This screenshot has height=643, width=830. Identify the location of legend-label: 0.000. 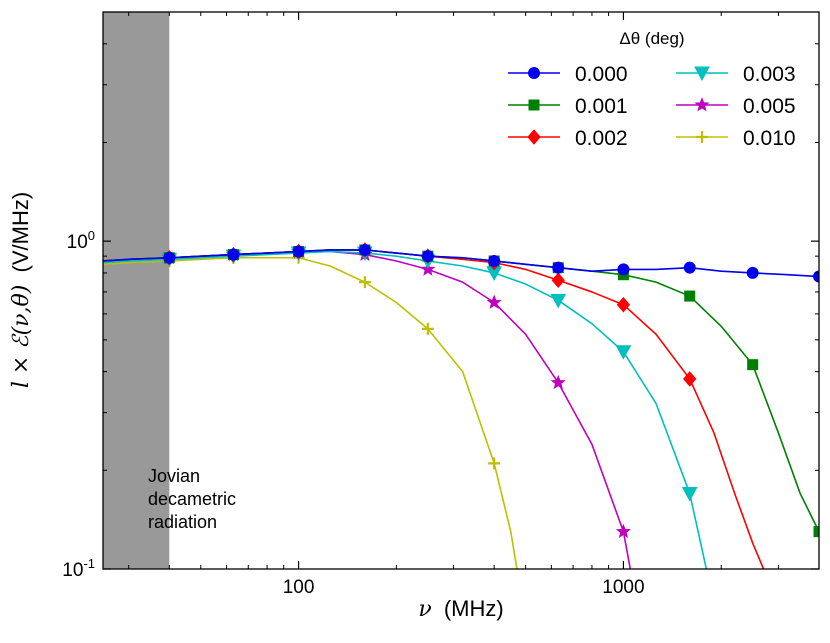
(601, 74).